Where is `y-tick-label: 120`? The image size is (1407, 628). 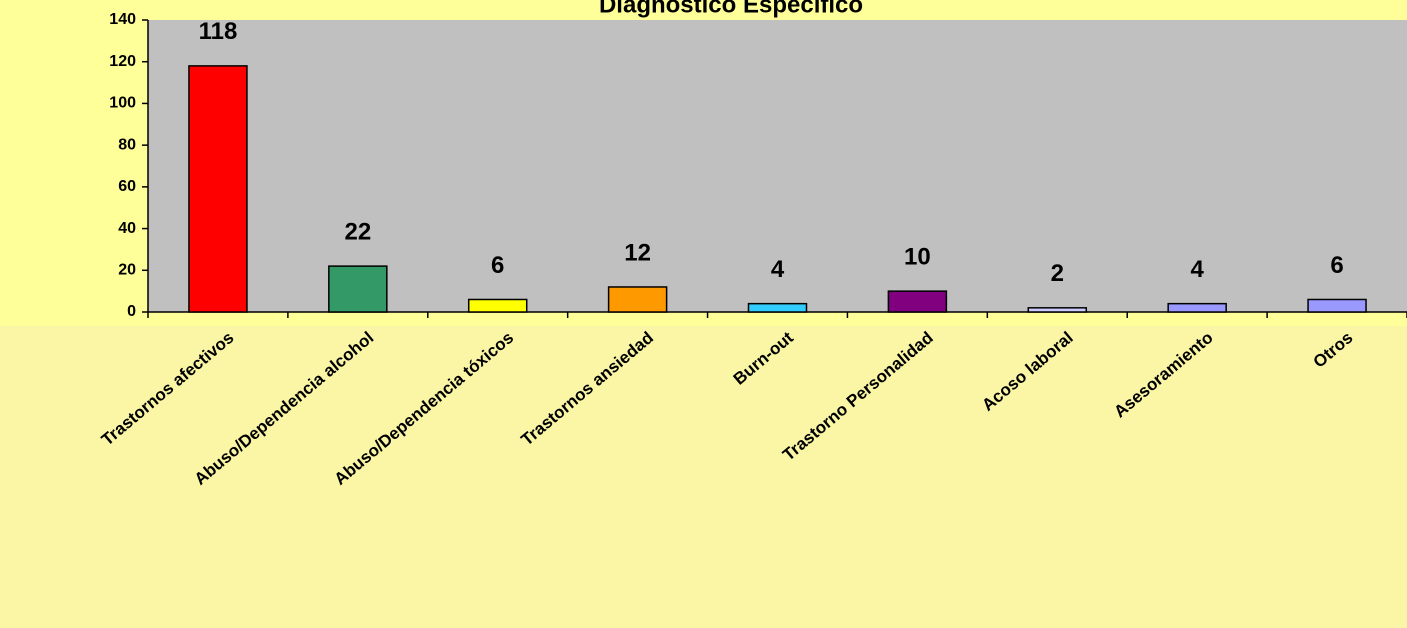 y-tick-label: 120 is located at coordinates (122, 61).